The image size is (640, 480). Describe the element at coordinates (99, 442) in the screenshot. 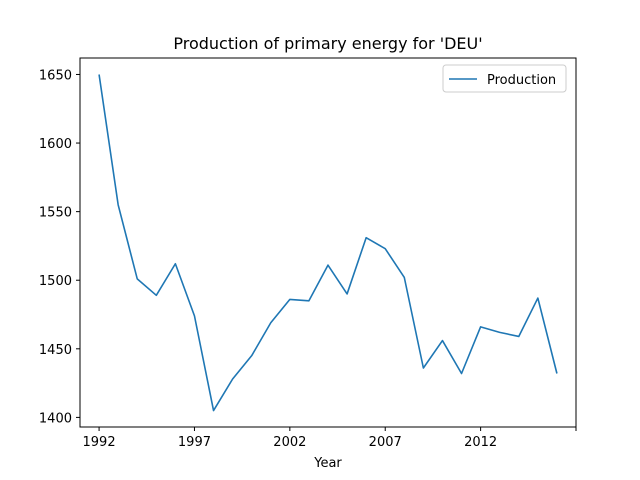

I see `x-tick-label: 1992` at that location.